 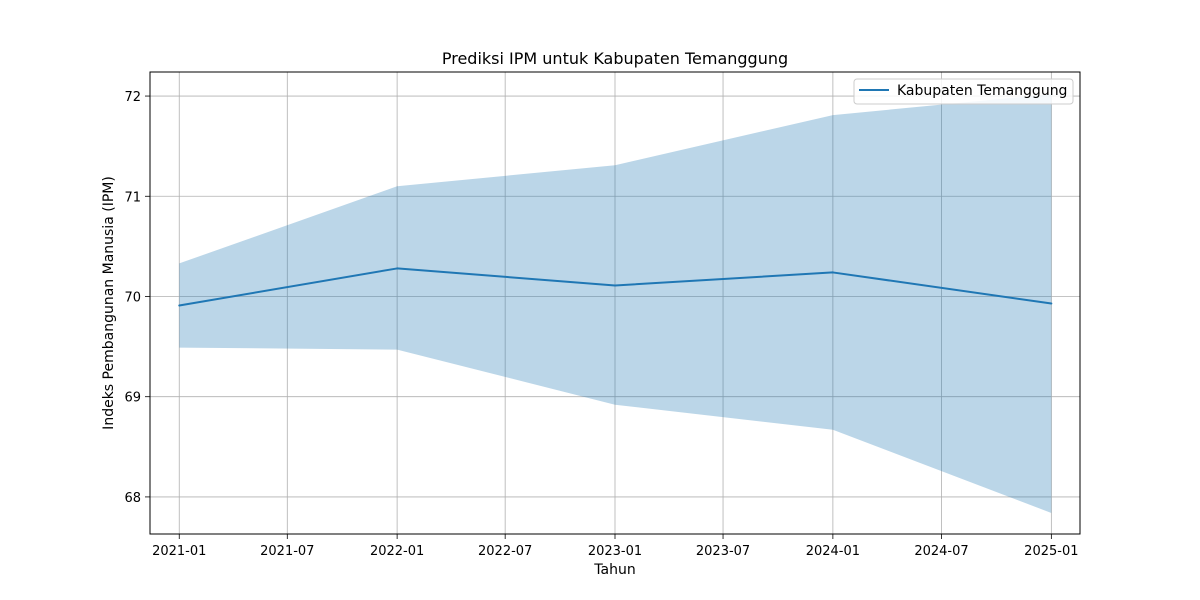 What do you see at coordinates (109, 303) in the screenshot?
I see `y-axis-label: Indeks Pembangunan Manusia (IPM)` at bounding box center [109, 303].